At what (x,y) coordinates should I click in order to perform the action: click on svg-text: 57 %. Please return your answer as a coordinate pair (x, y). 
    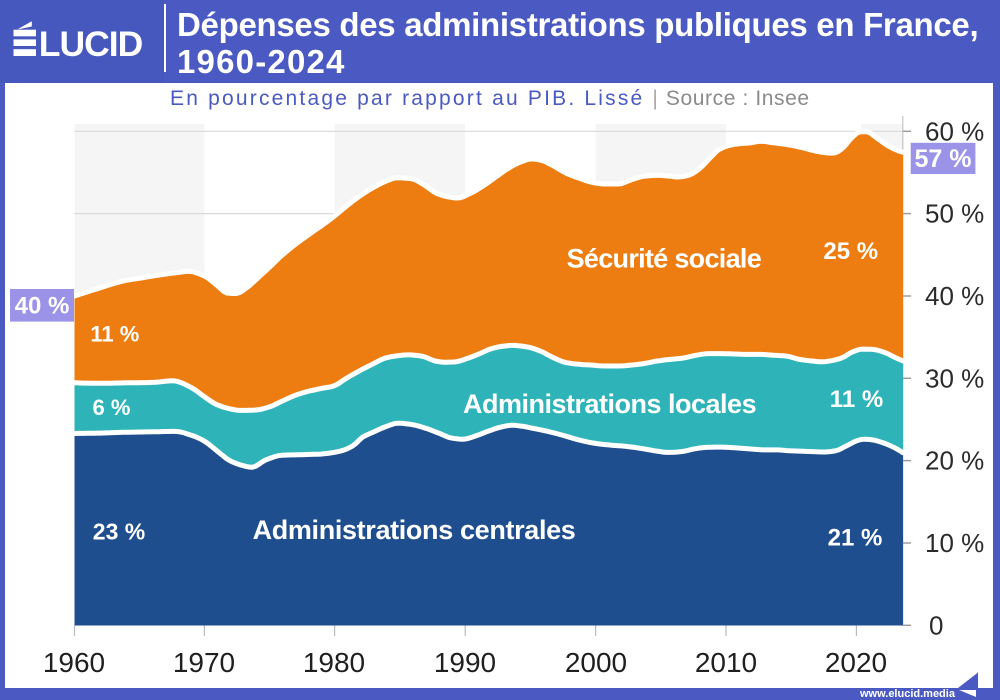
    Looking at the image, I should click on (943, 159).